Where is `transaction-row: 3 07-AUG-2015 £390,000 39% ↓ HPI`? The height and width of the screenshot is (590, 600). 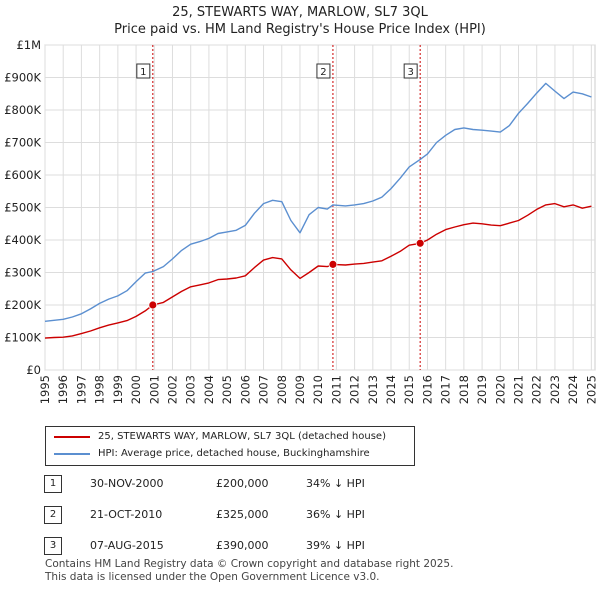 transaction-row: 3 07-AUG-2015 £390,000 39% ↓ HPI is located at coordinates (300, 548).